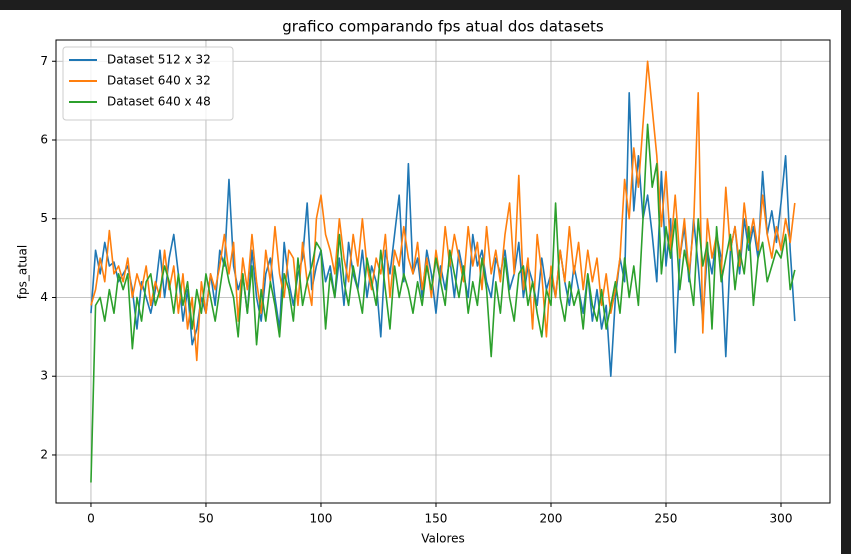 Image resolution: width=851 pixels, height=554 pixels. Describe the element at coordinates (159, 81) in the screenshot. I see `legend-label: Dataset 640 x 32` at that location.